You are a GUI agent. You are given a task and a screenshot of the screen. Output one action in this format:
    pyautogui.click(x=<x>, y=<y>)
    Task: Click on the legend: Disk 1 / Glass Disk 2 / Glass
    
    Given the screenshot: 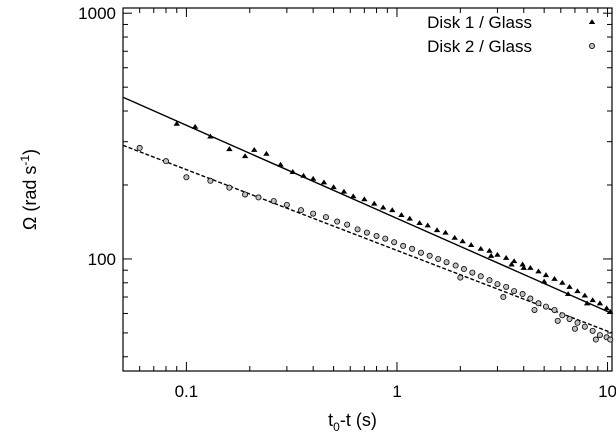 What is the action you would take?
    pyautogui.click(x=511, y=34)
    